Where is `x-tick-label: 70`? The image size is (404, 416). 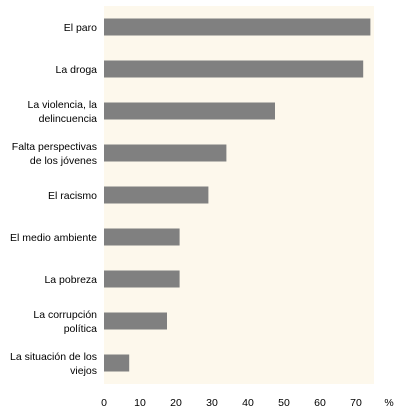
x-tick-label: 70 is located at coordinates (356, 403).